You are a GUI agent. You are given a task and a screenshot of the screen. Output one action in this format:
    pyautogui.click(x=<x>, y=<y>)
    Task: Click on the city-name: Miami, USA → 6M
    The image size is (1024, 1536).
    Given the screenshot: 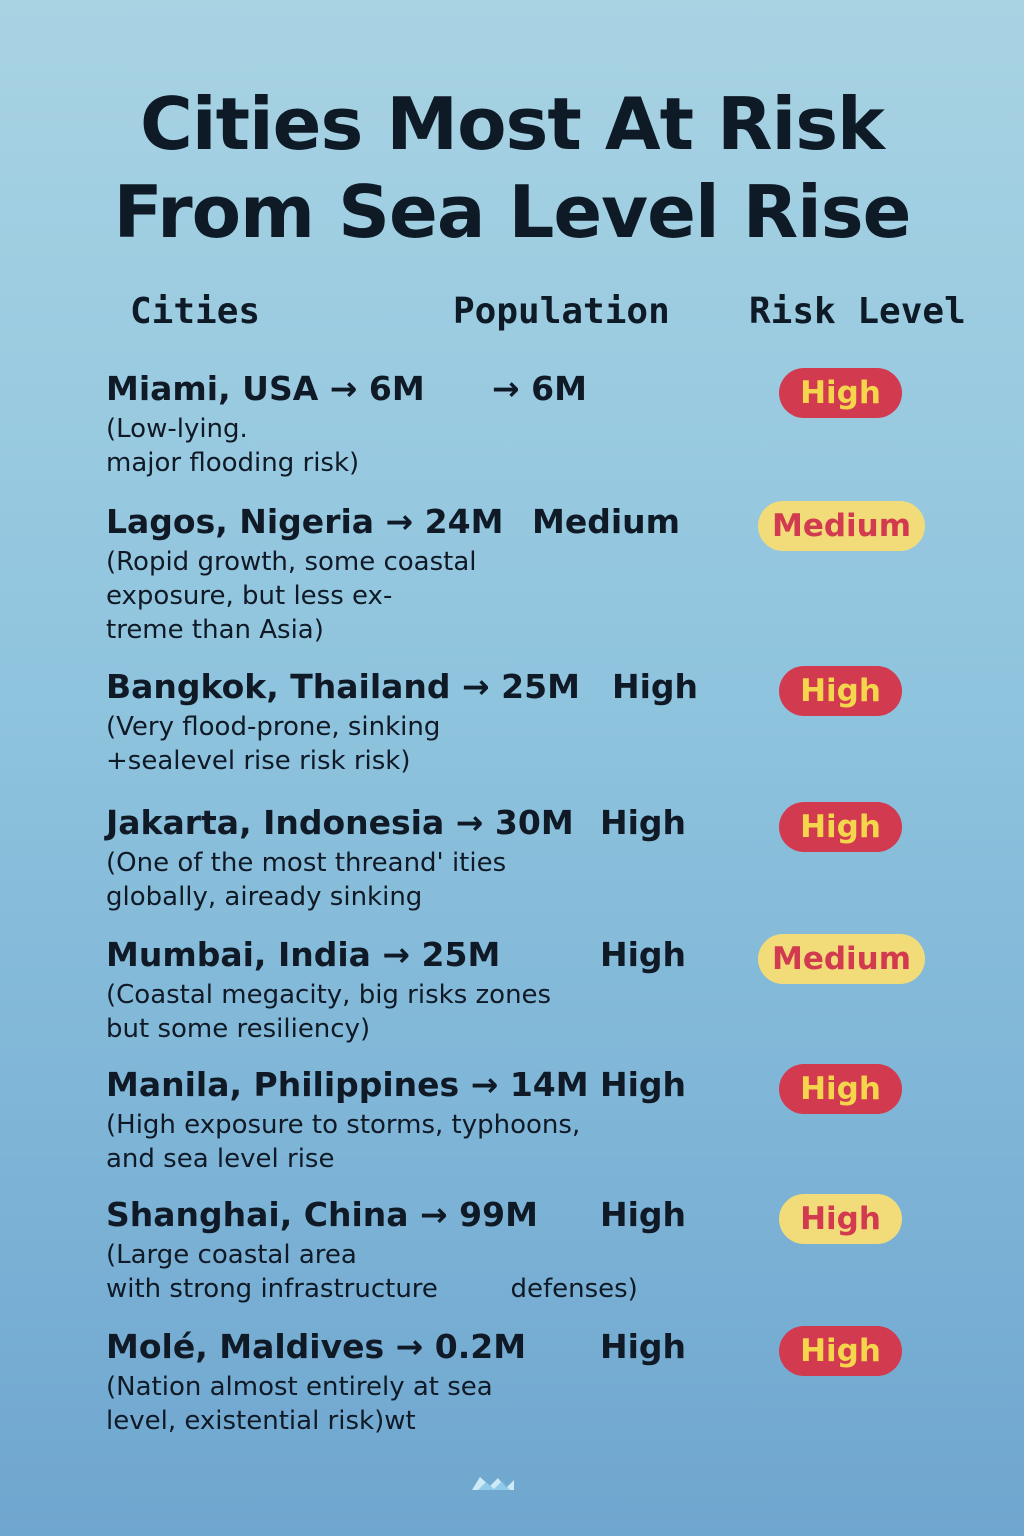 What is the action you would take?
    pyautogui.click(x=265, y=389)
    